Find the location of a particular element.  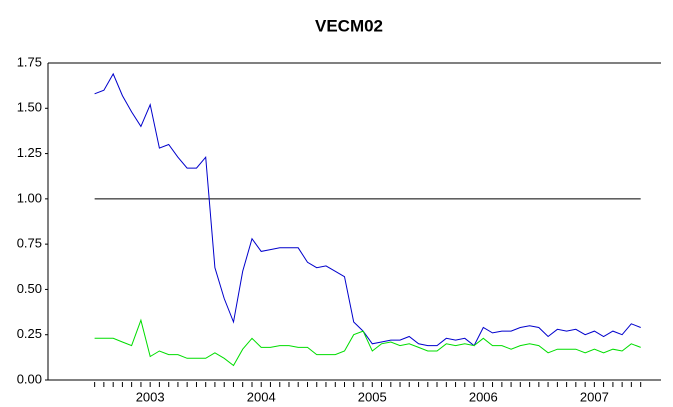

x-tick-label: 2006 is located at coordinates (483, 396).